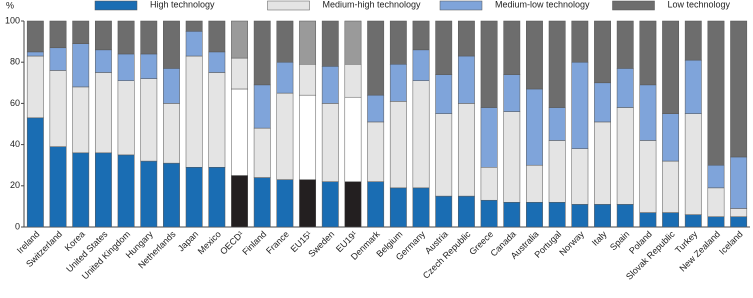 Image resolution: width=753 pixels, height=298 pixels. I want to click on x-tick-label: Finland, so click(254, 243).